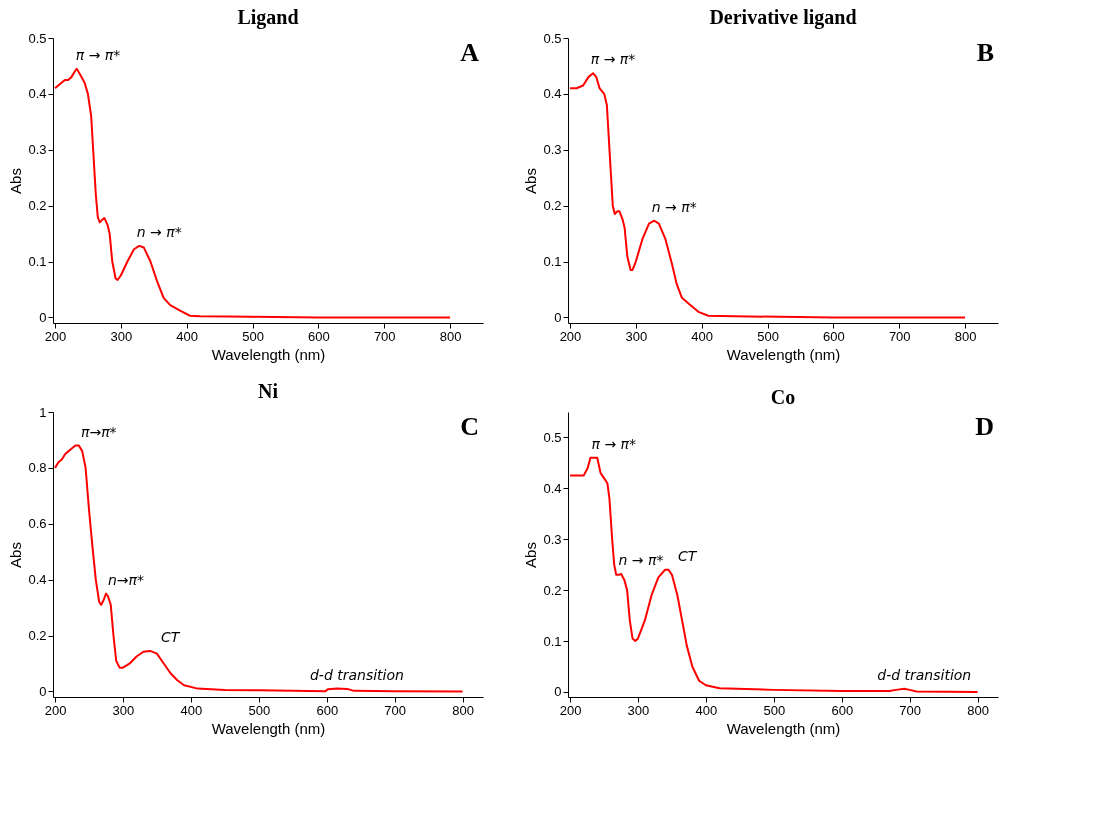 This screenshot has width=1093, height=831. I want to click on annotation: D, so click(984, 426).